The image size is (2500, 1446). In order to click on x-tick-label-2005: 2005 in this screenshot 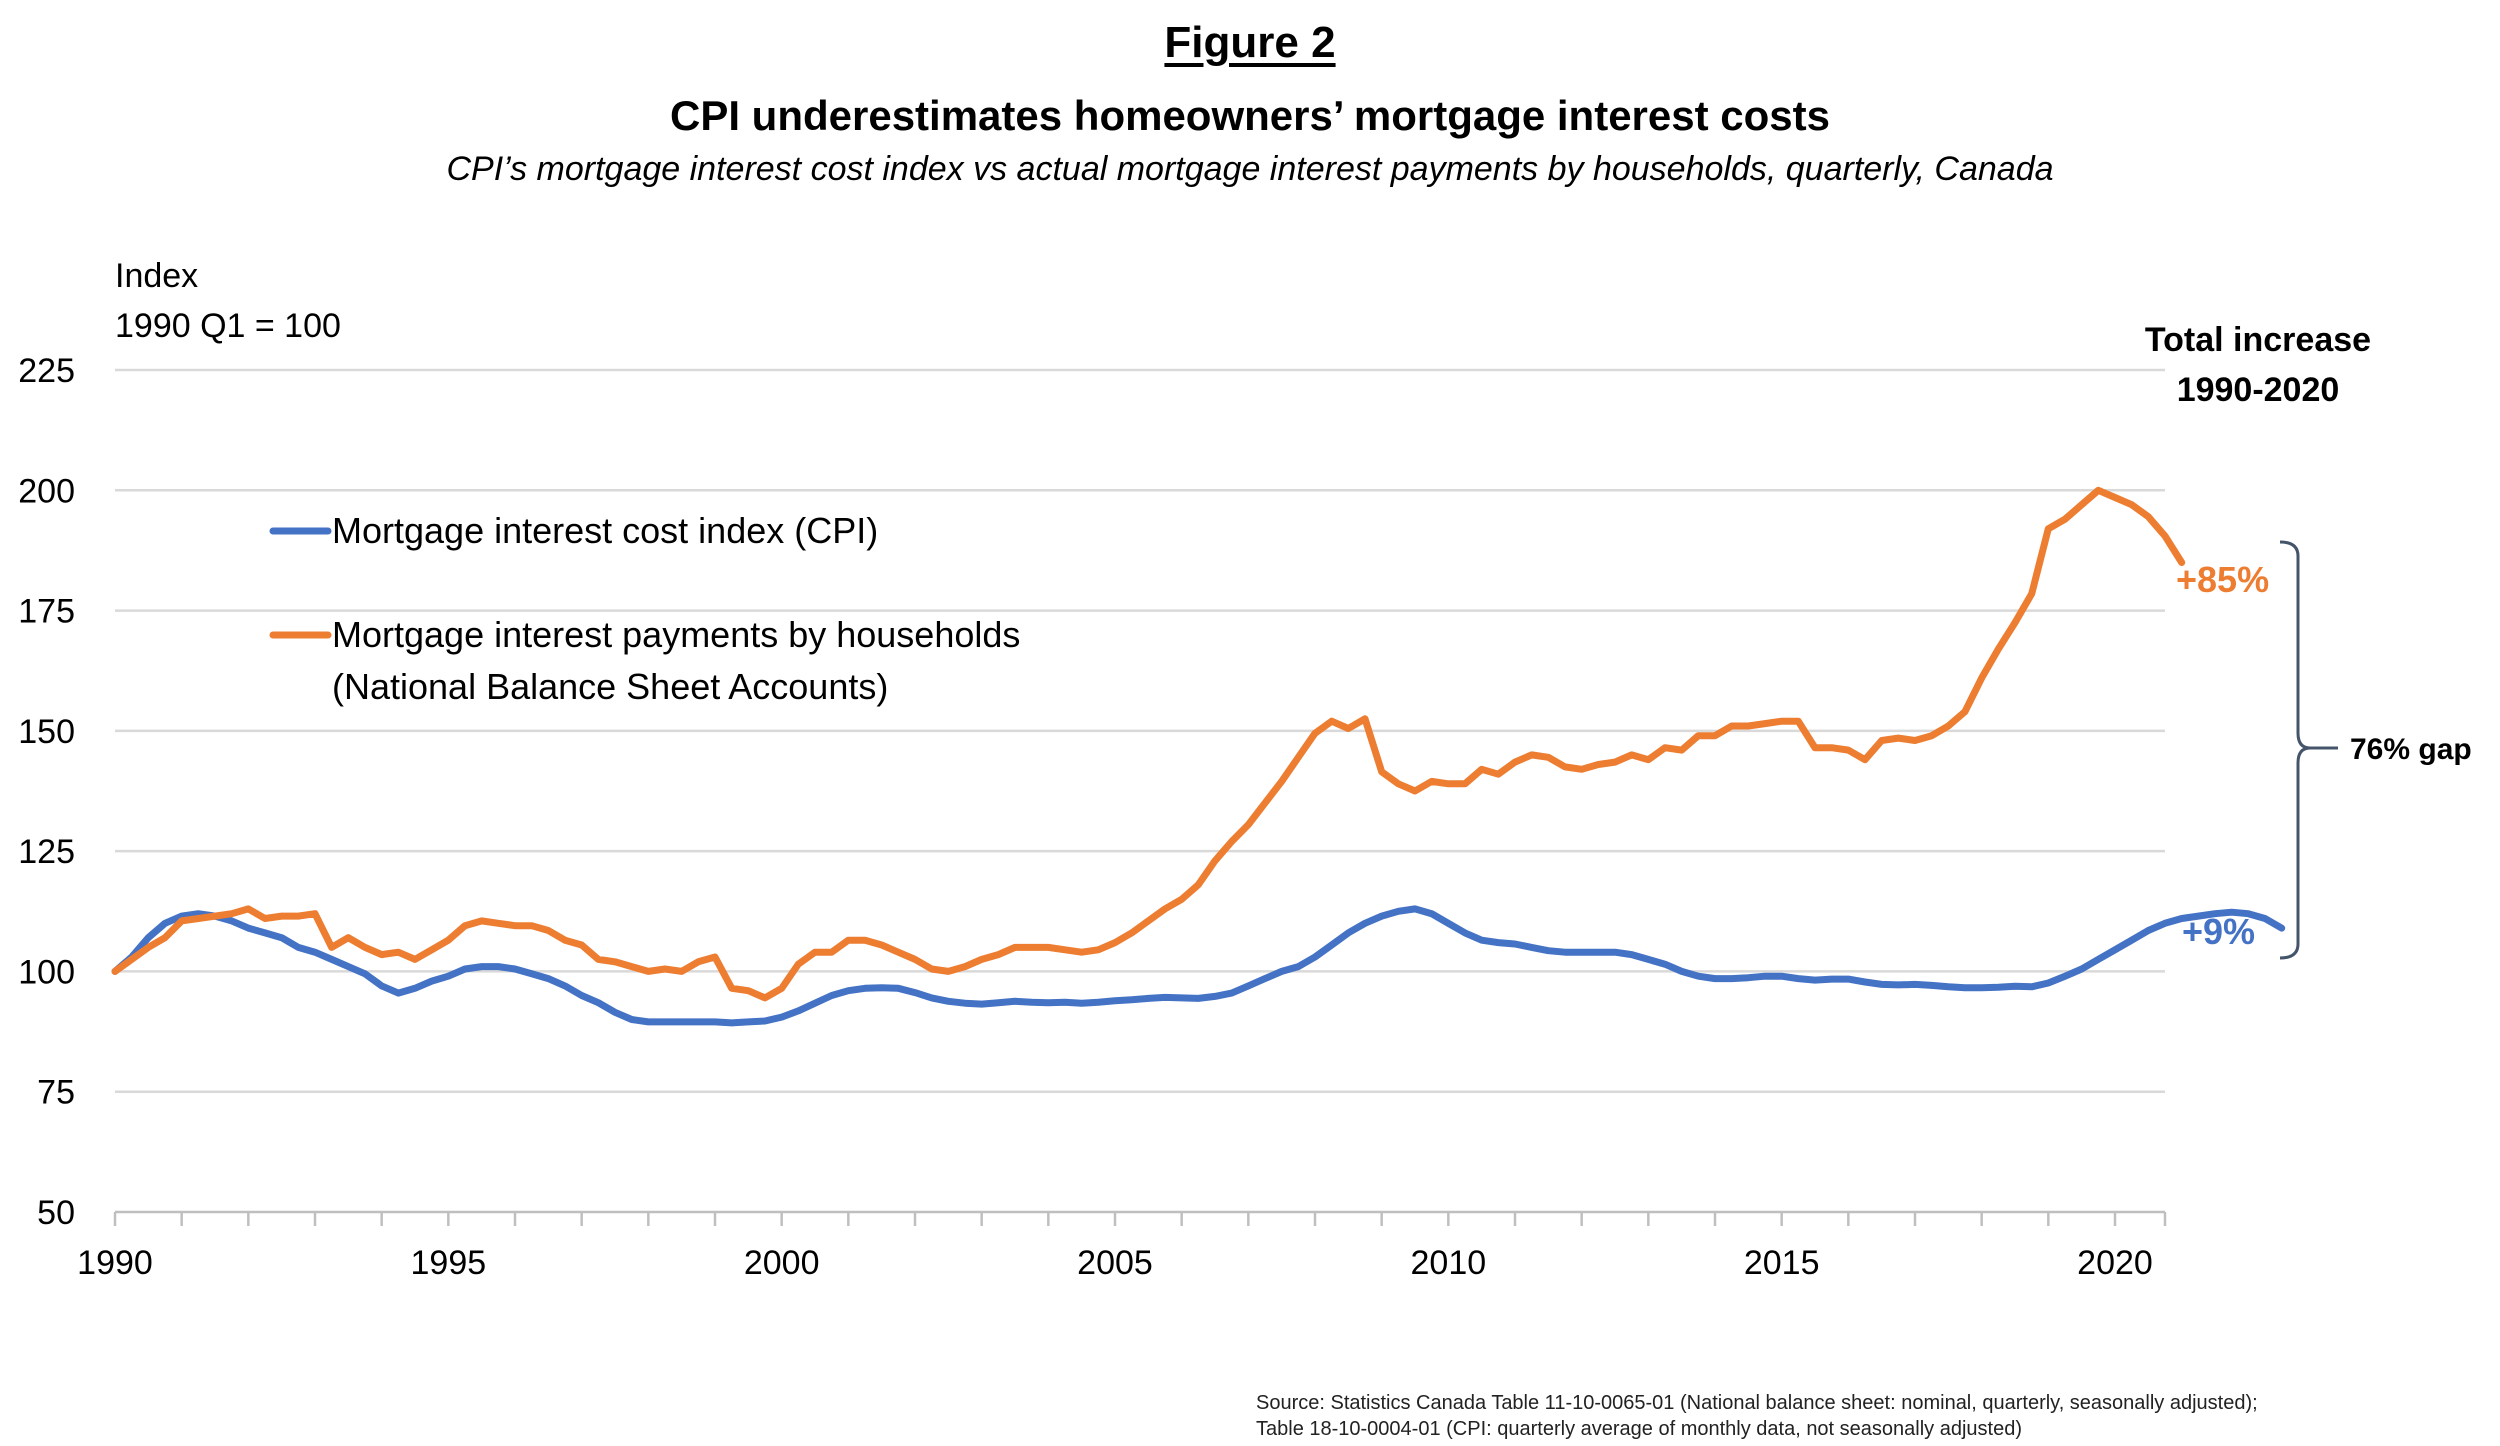, I will do `click(1115, 1263)`.